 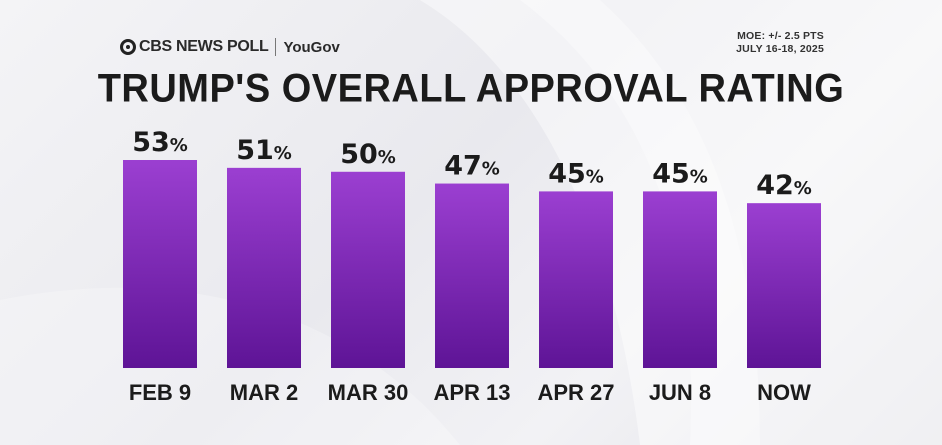 What do you see at coordinates (780, 36) in the screenshot?
I see `moe-line: MOE: +/- 2.5 PTS` at bounding box center [780, 36].